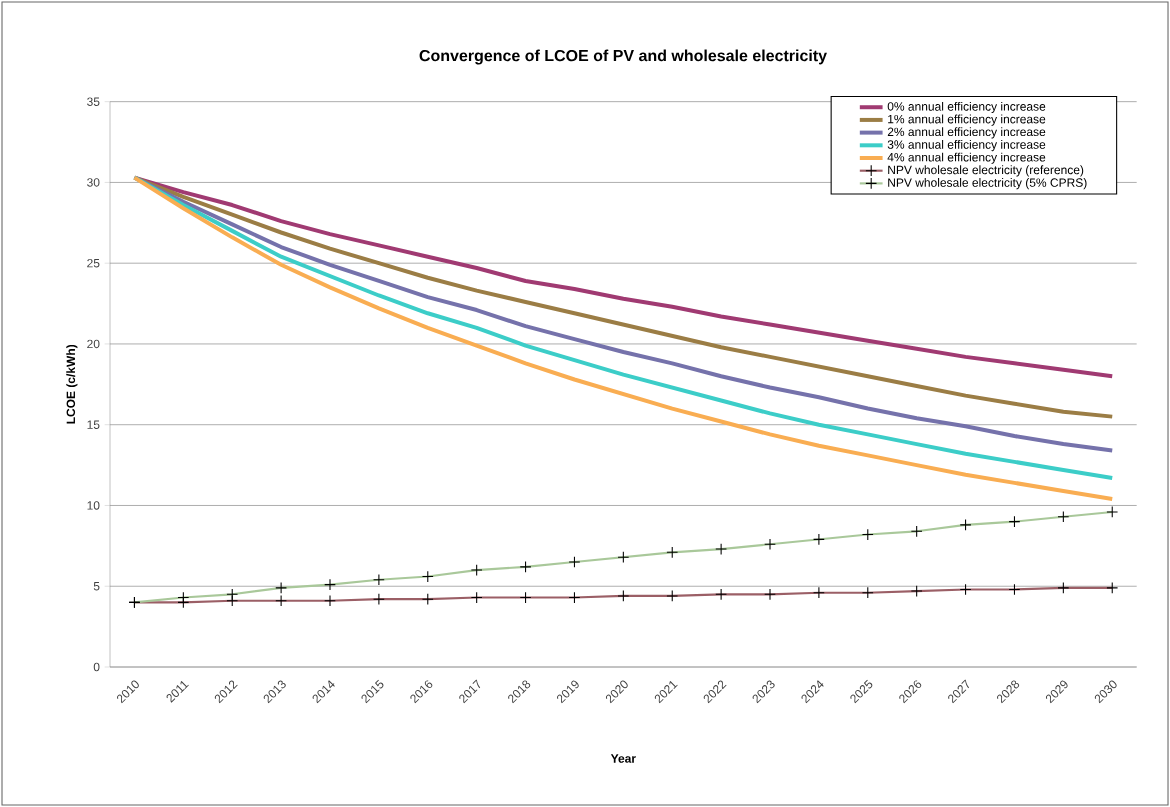 This screenshot has width=1170, height=807. I want to click on y-tick-label: 25, so click(93, 263).